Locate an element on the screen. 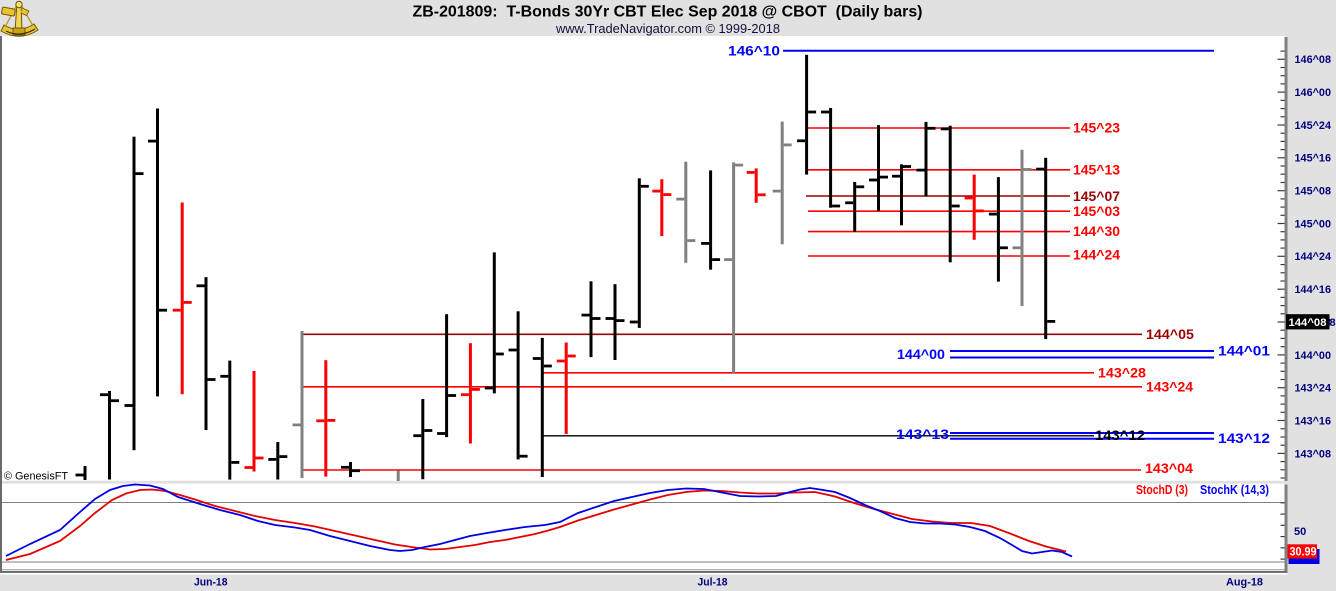 The image size is (1336, 591). svg-text: 144^16 is located at coordinates (1313, 290).